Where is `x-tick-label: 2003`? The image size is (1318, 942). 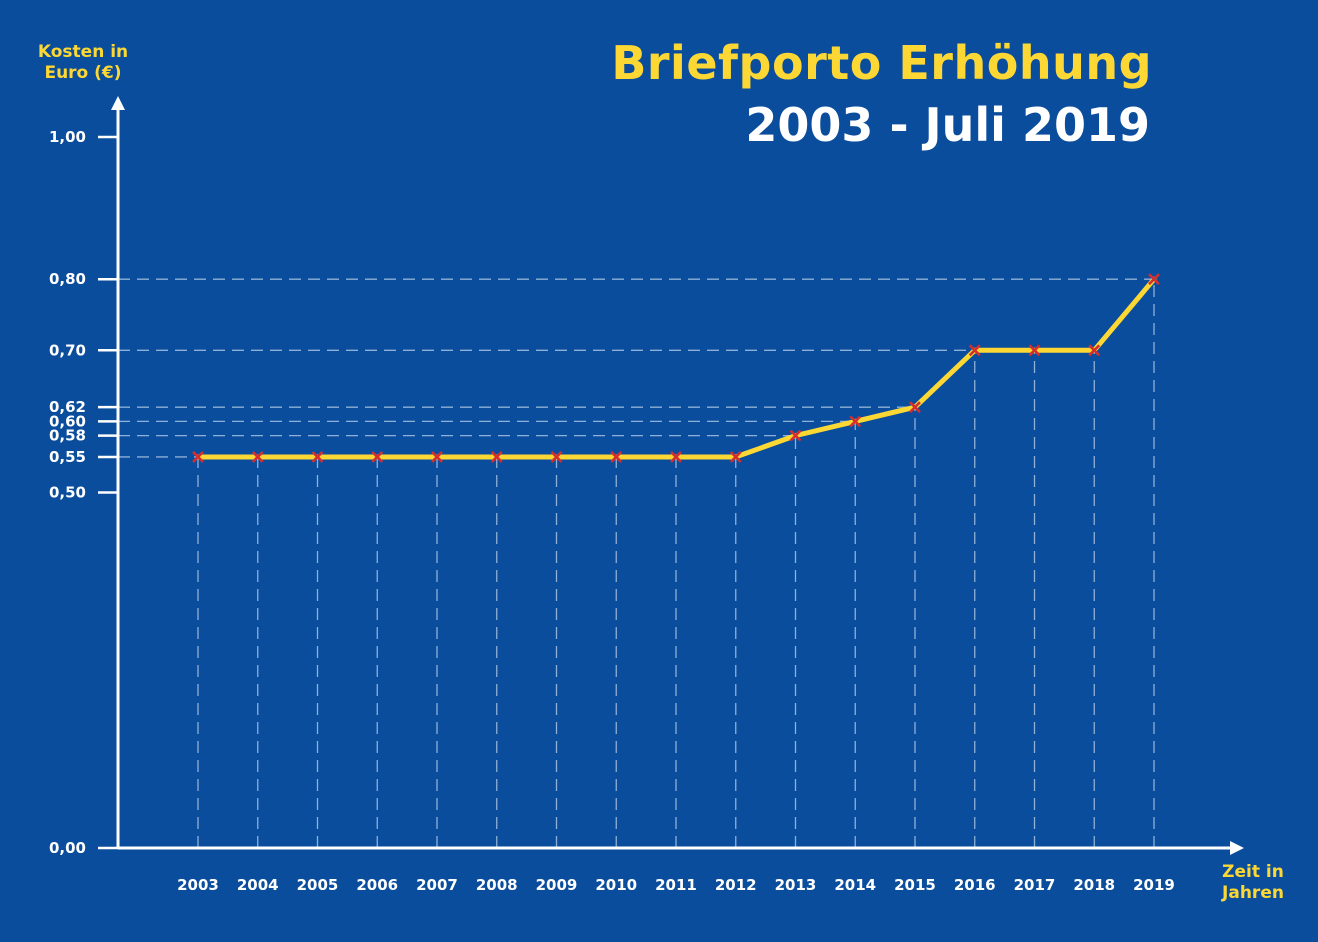 x-tick-label: 2003 is located at coordinates (198, 885).